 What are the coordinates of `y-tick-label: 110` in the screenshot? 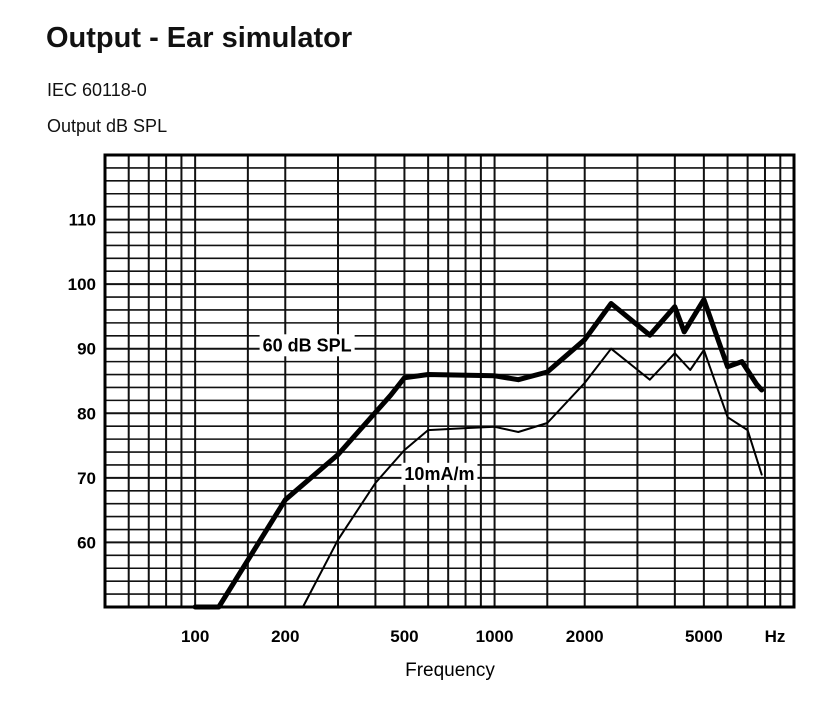 It's located at (82, 220).